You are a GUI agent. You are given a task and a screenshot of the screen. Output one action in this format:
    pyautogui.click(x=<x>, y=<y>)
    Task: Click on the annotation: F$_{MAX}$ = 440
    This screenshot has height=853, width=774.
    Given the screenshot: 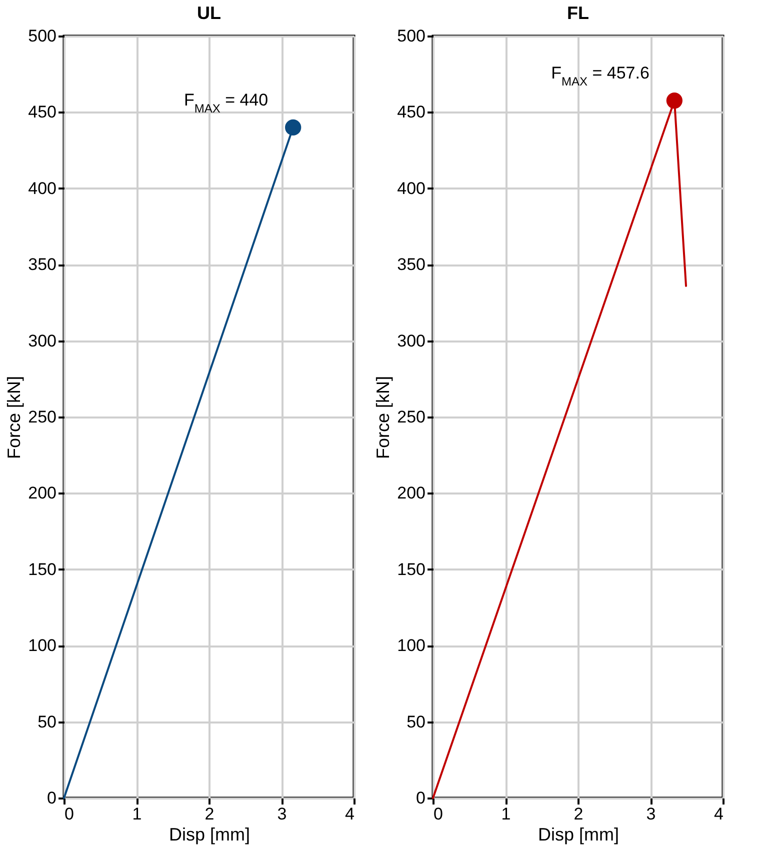 What is the action you would take?
    pyautogui.click(x=226, y=103)
    